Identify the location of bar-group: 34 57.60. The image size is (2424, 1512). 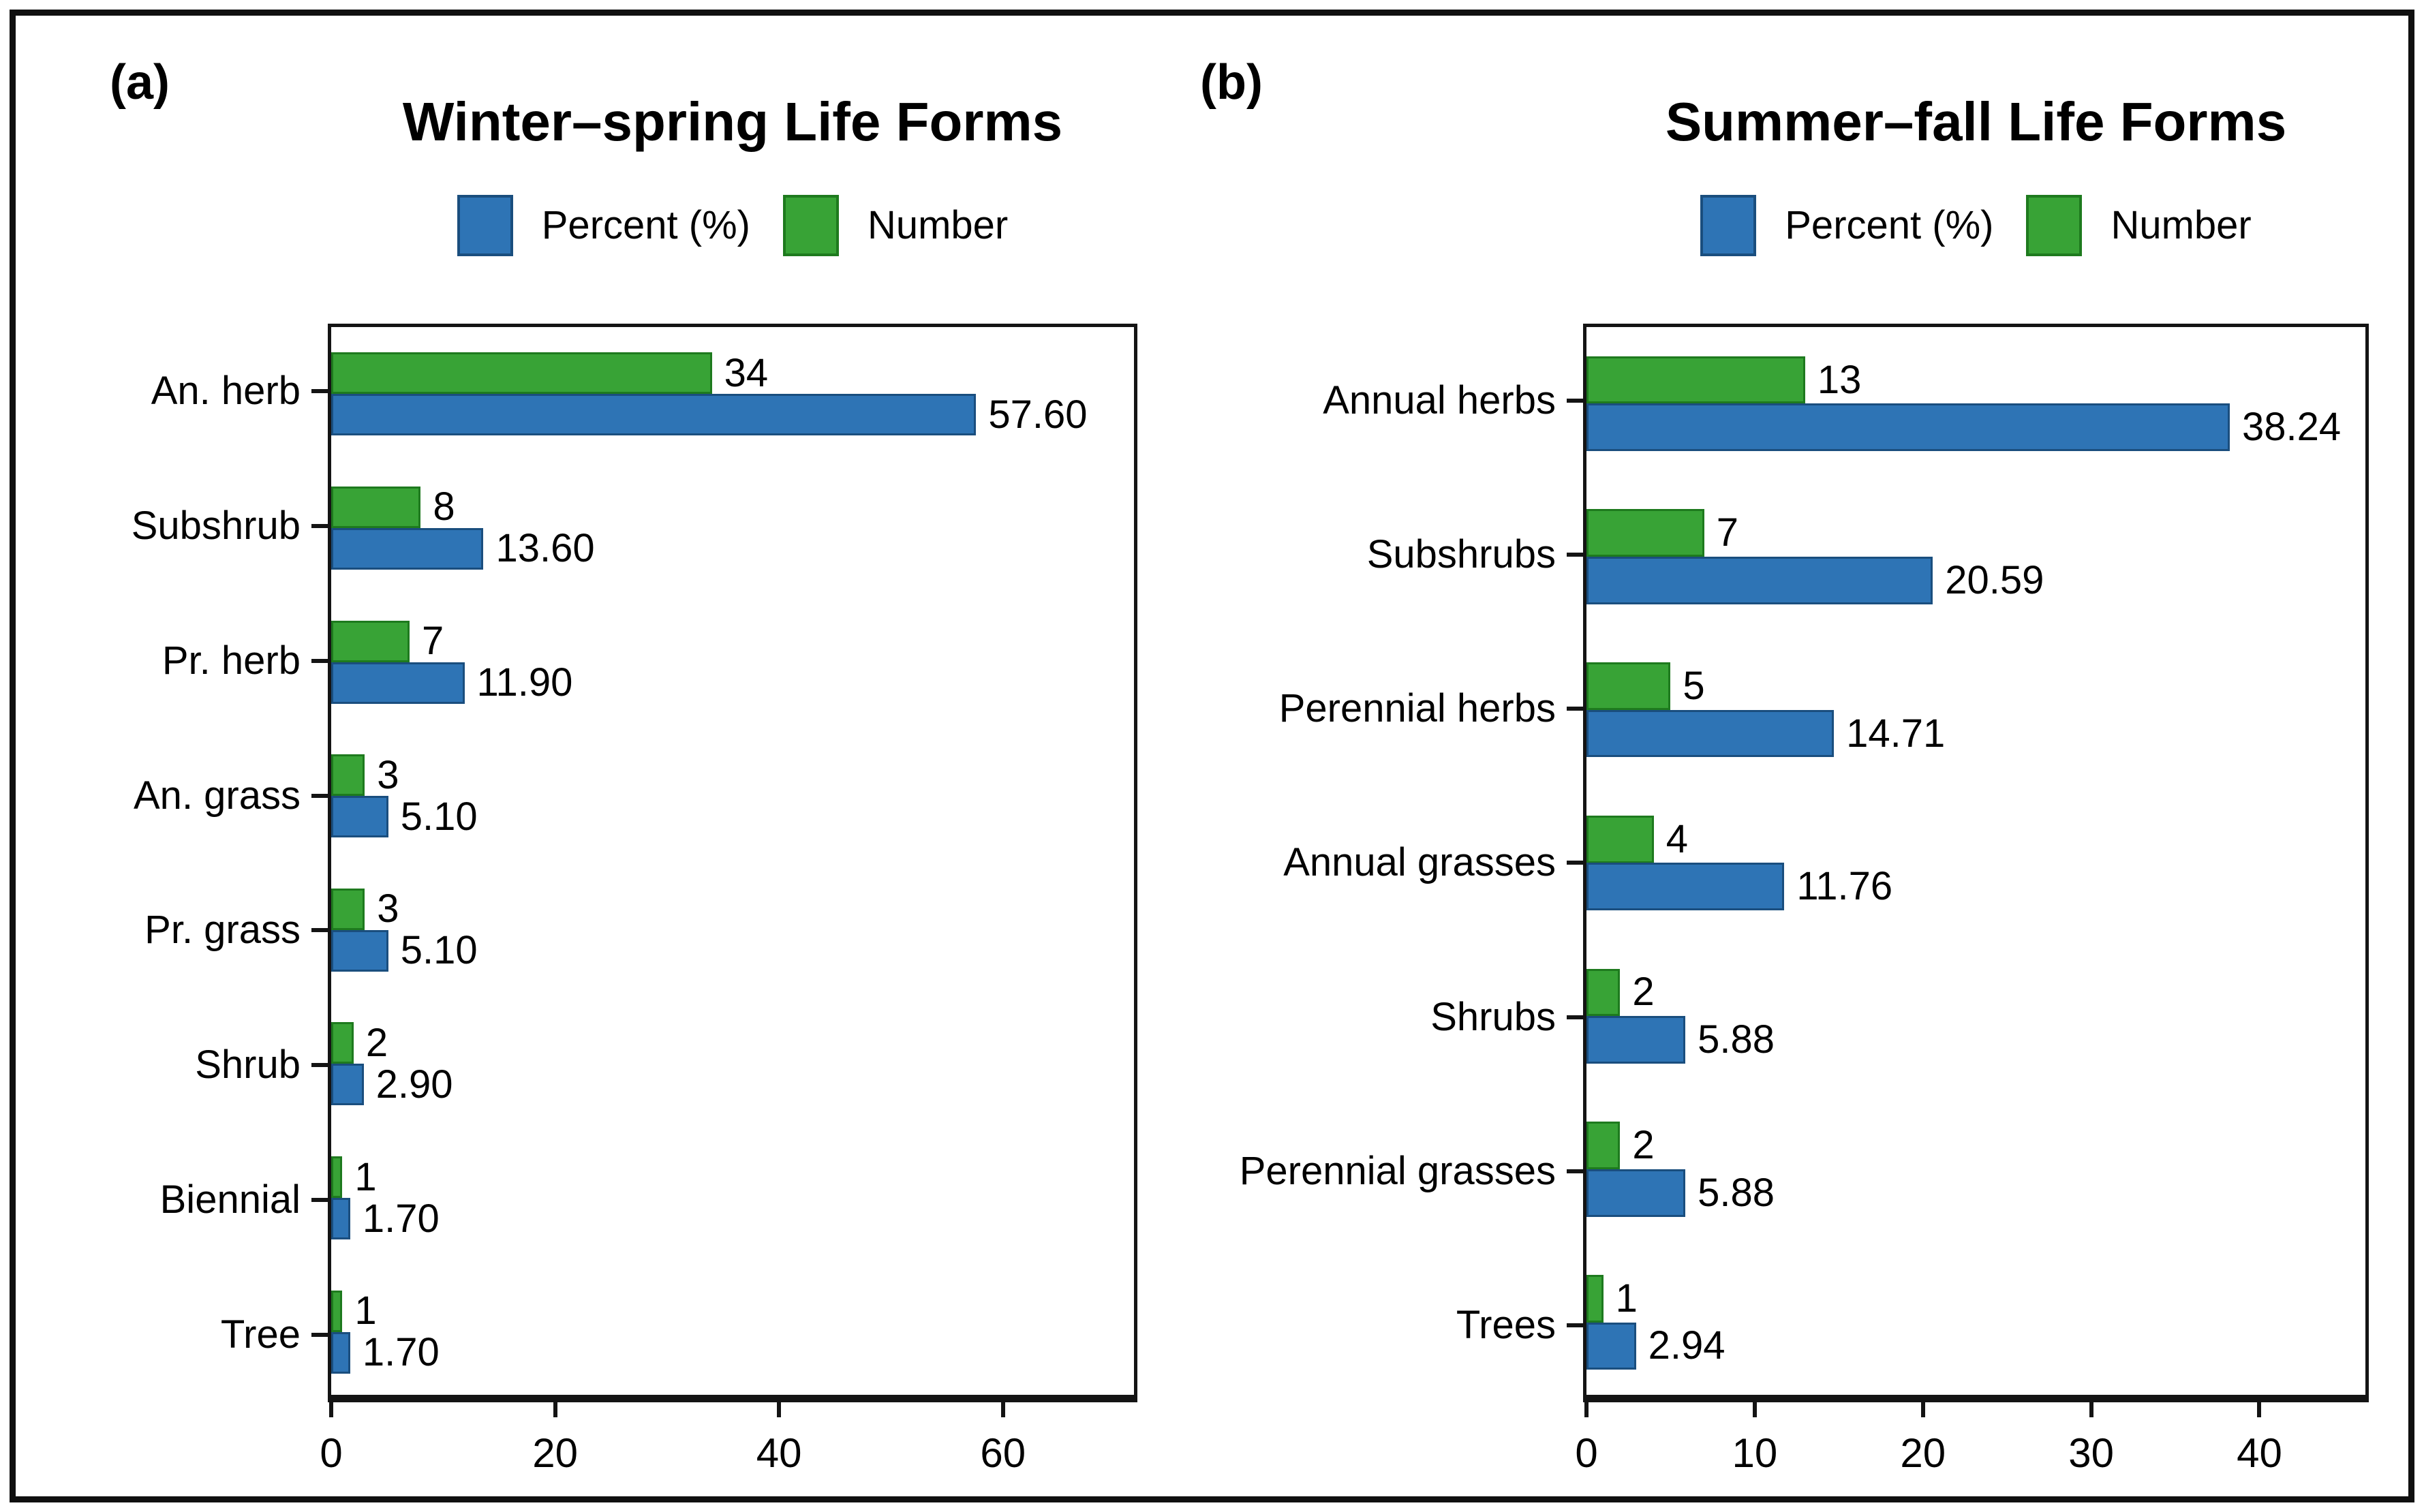
(732, 394).